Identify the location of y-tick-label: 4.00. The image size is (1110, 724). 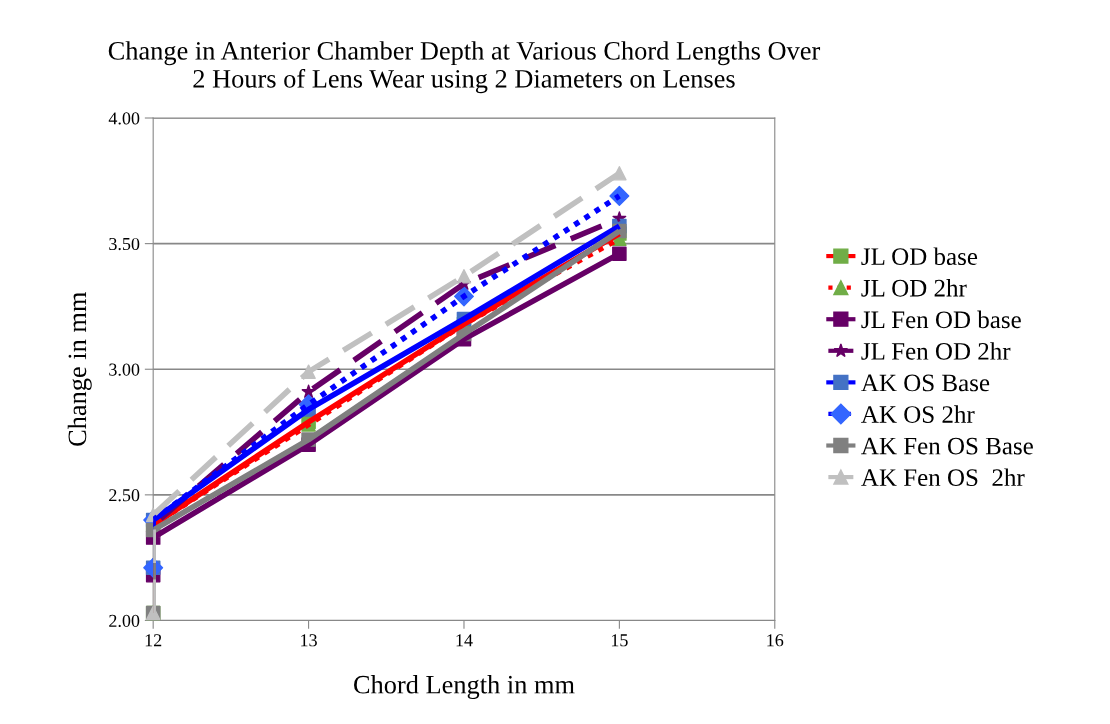
(124, 118).